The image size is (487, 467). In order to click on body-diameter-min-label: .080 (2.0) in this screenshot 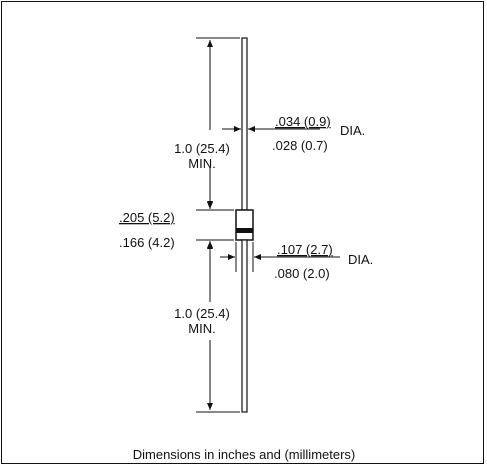, I will do `click(302, 273)`.